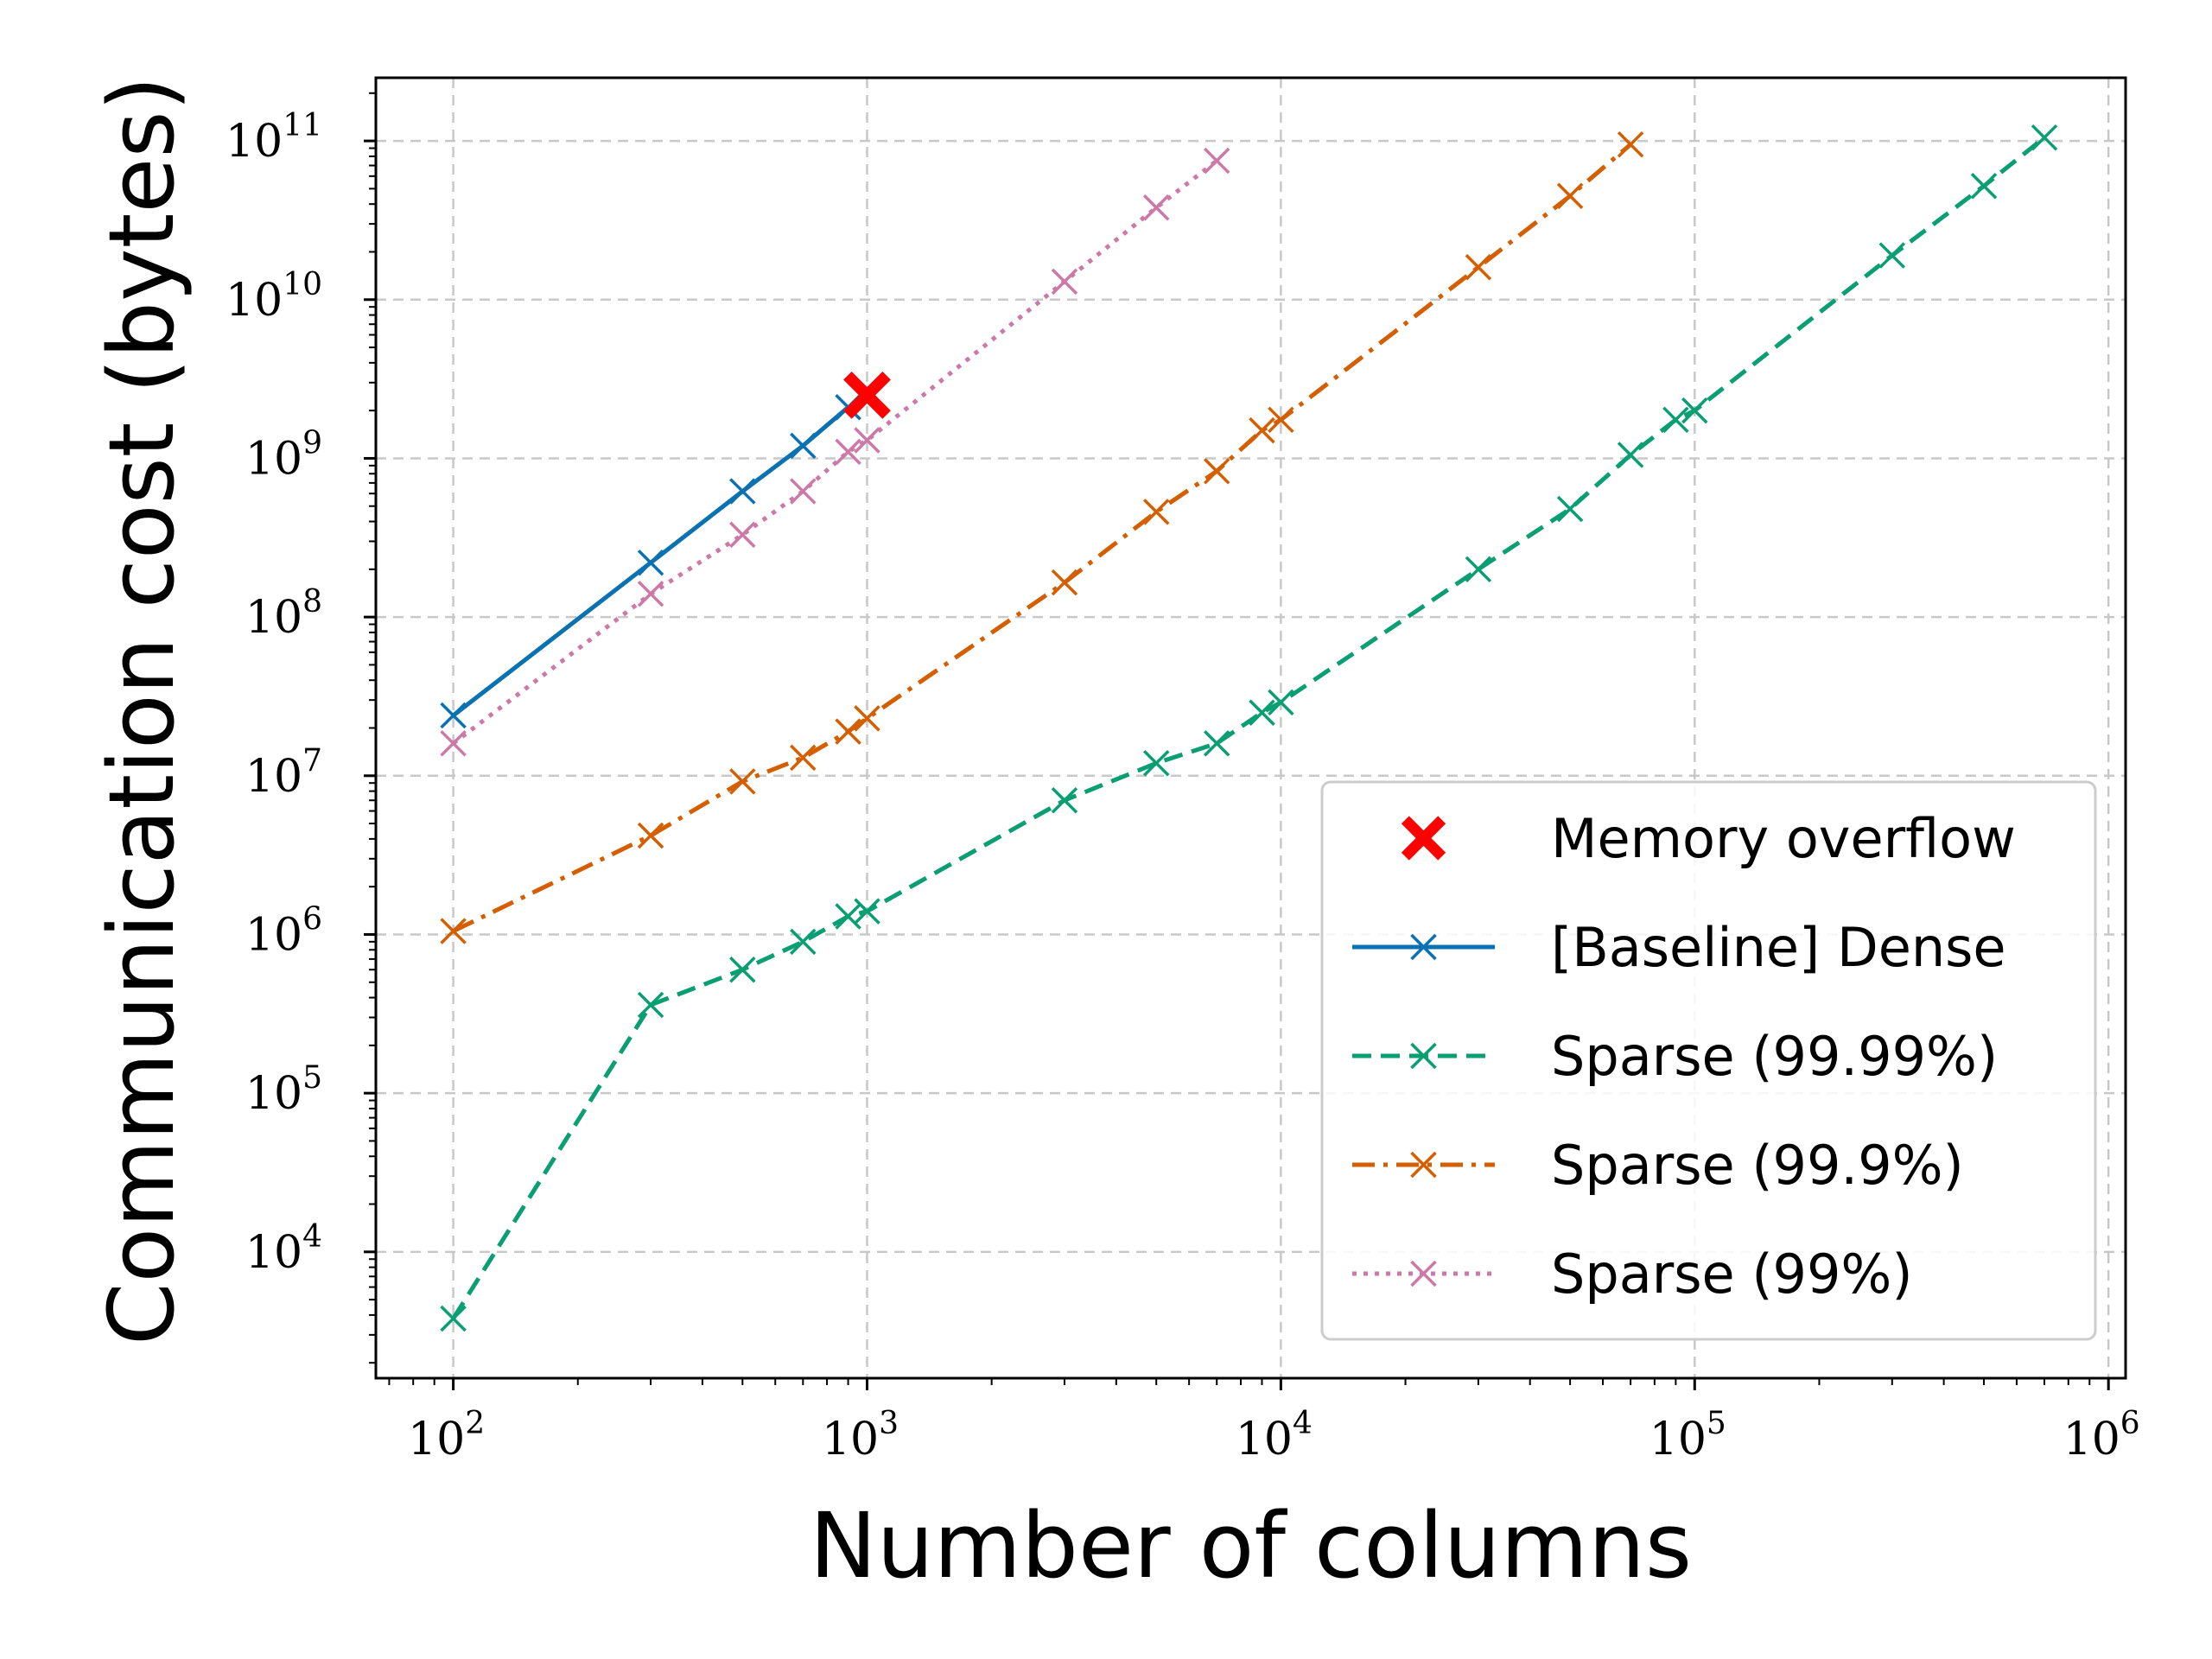 The width and height of the screenshot is (2212, 1659). I want to click on x-tick-labels: 10² 10³ 10⁴ 10⁵ 10⁶, so click(1274, 1435).